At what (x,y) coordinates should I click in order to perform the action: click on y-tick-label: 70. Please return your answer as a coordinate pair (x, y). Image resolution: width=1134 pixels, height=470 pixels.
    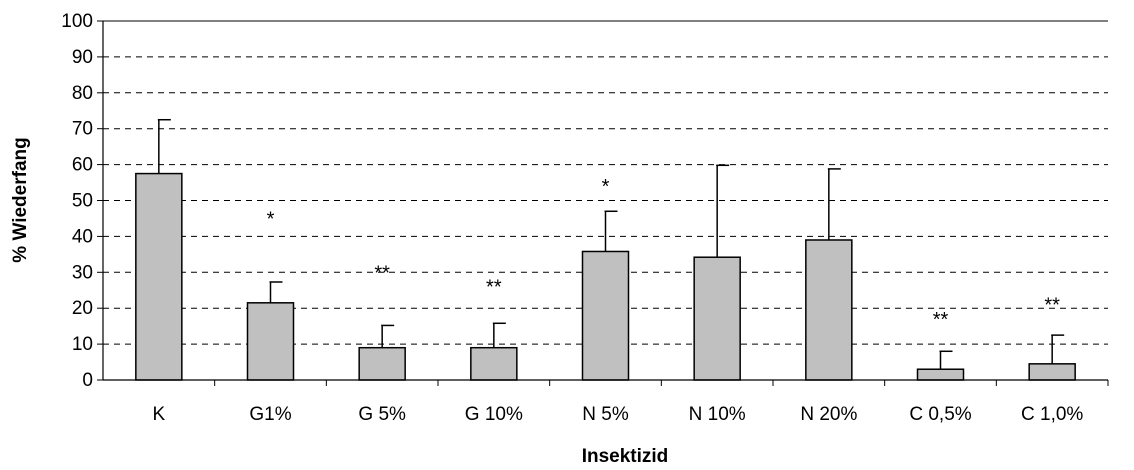
    Looking at the image, I should click on (82, 129).